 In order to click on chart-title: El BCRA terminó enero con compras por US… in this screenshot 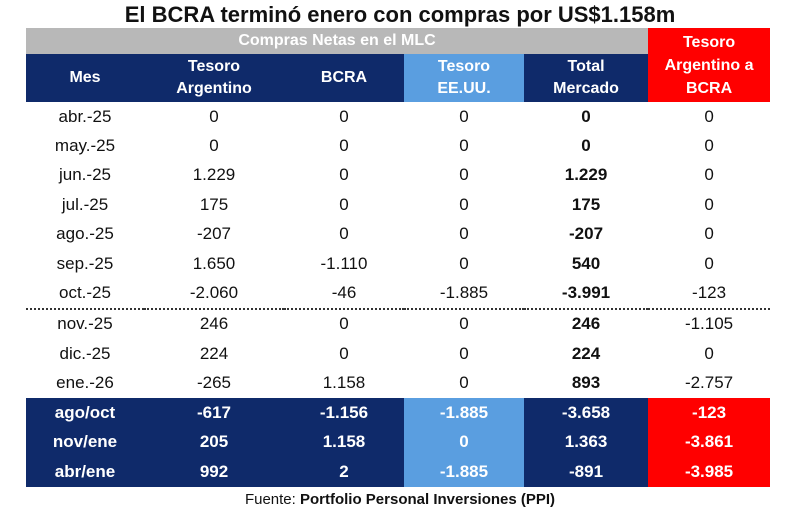, I will do `click(400, 14)`.